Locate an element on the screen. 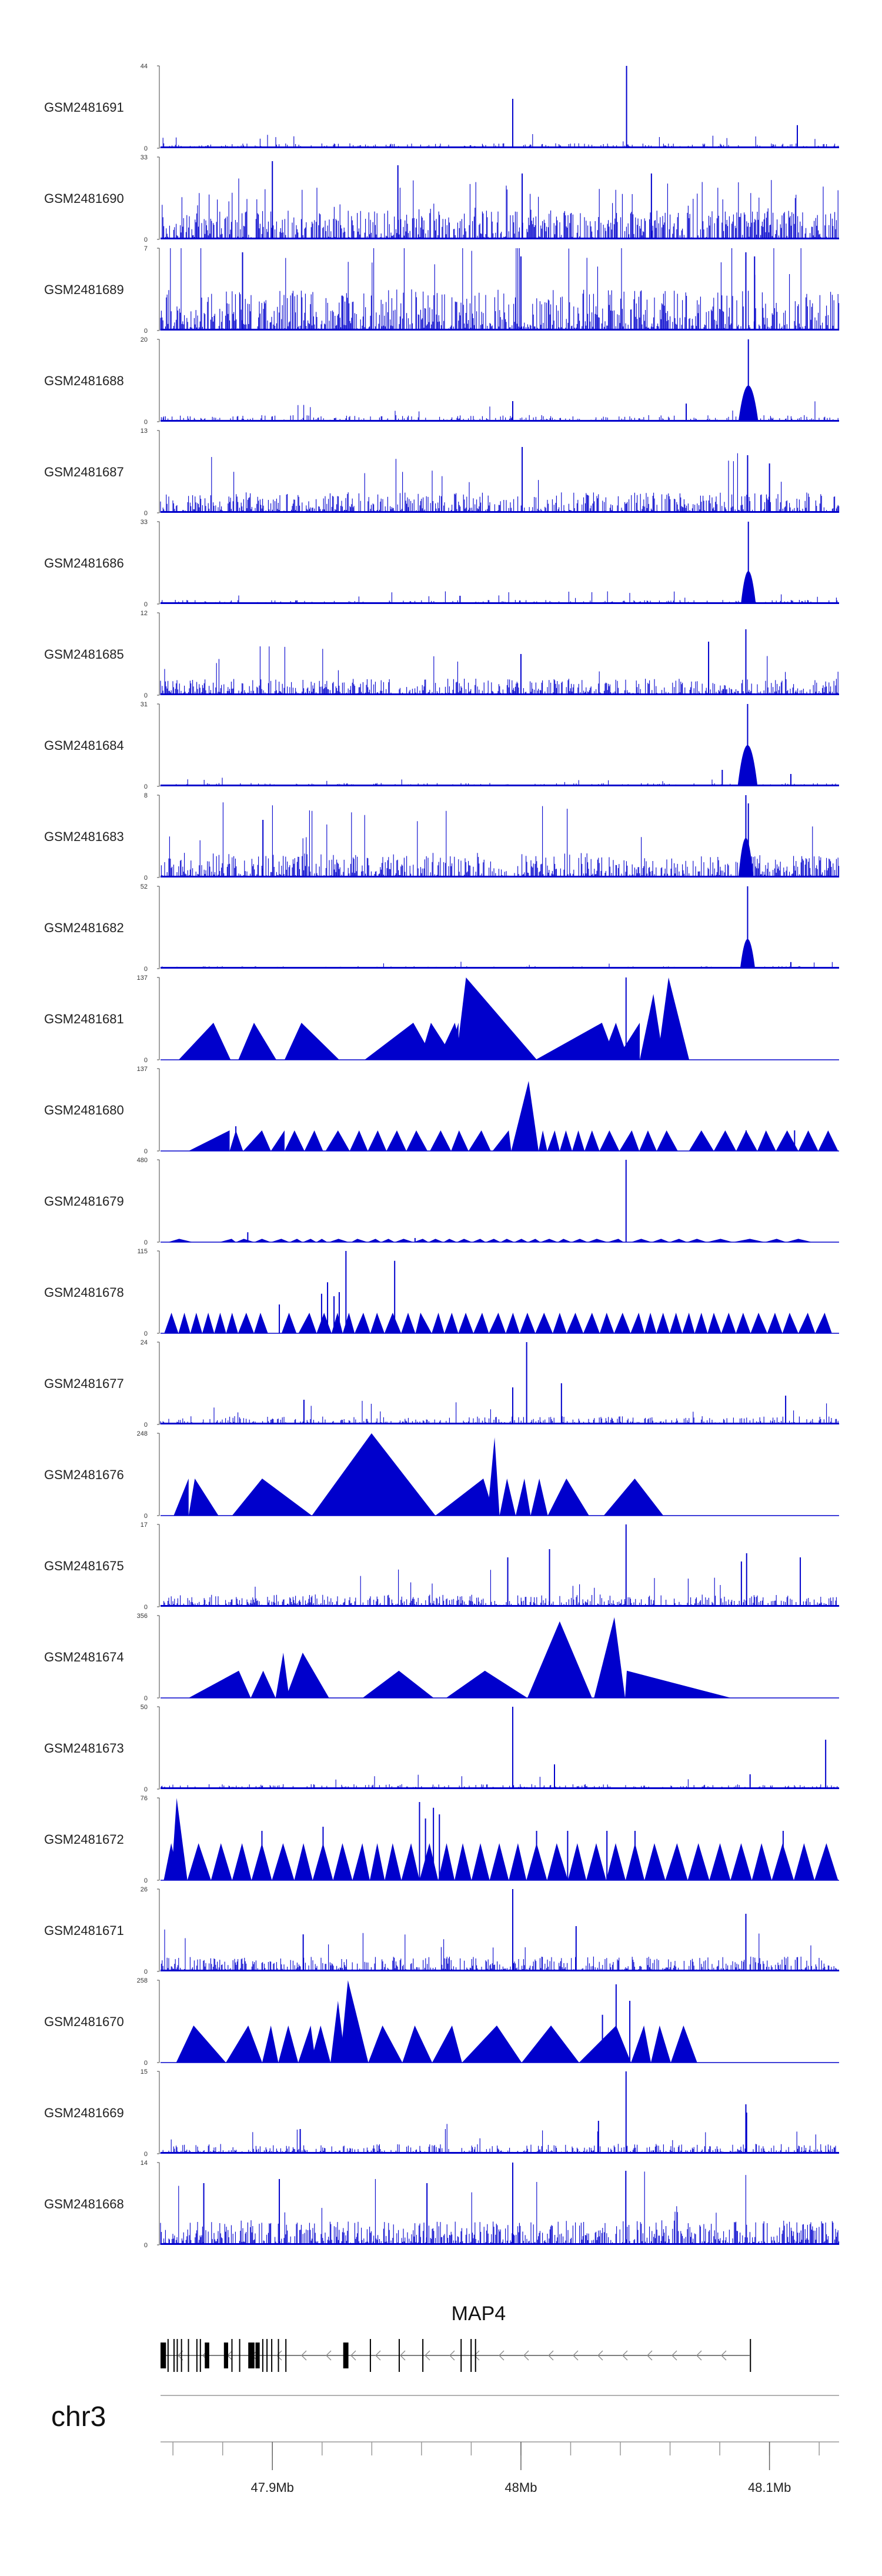 The width and height of the screenshot is (882, 2576). gene-label: MAP4 is located at coordinates (479, 2314).